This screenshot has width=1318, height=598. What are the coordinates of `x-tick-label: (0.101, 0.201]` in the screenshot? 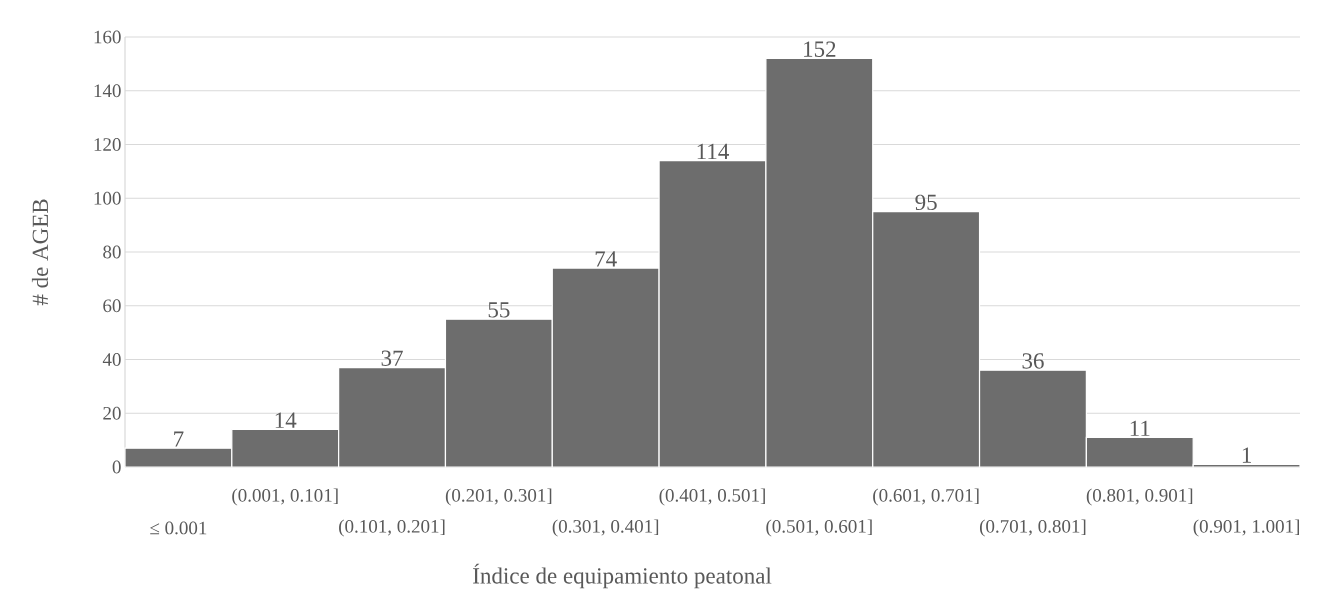 It's located at (392, 528).